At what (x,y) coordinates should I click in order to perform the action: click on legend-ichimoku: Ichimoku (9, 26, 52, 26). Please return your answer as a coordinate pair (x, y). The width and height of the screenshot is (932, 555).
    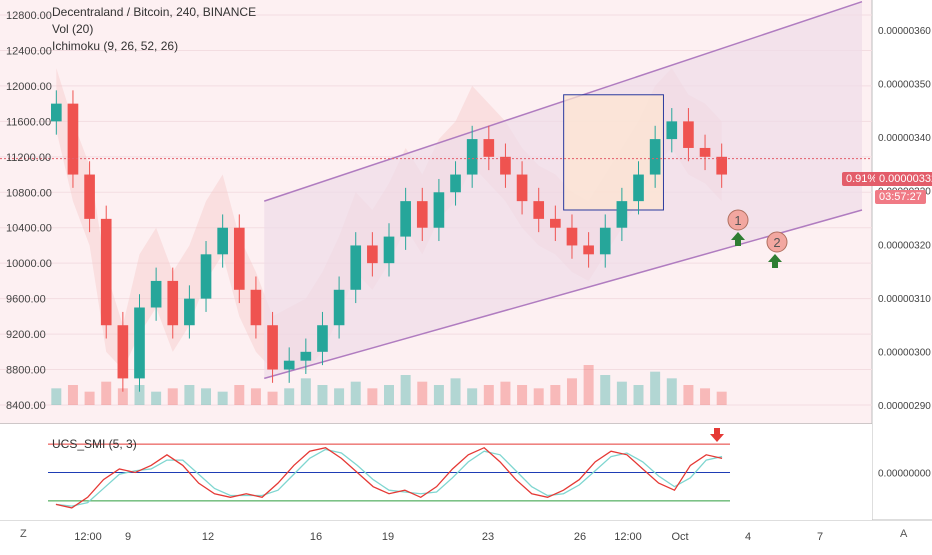
    Looking at the image, I should click on (115, 46).